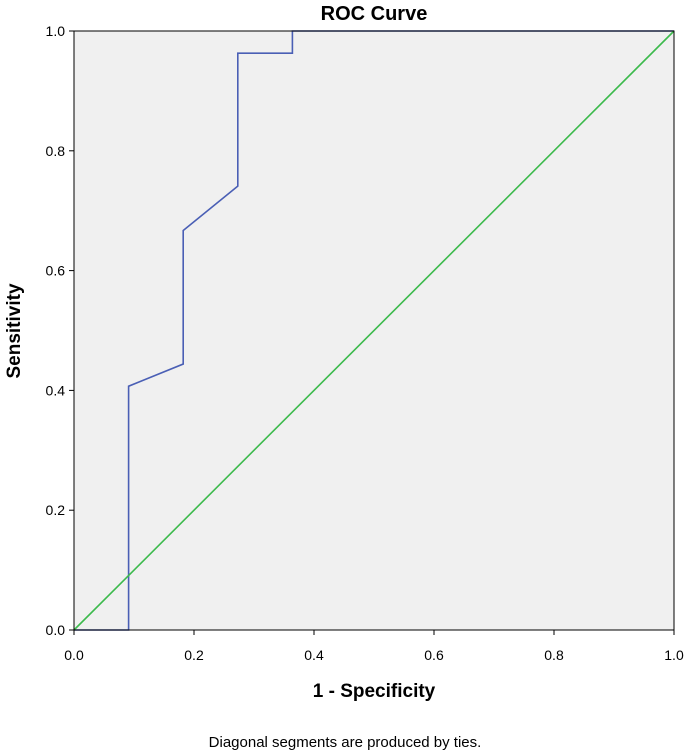 The height and width of the screenshot is (753, 685). What do you see at coordinates (56, 390) in the screenshot?
I see `y-tick-label: 0.4` at bounding box center [56, 390].